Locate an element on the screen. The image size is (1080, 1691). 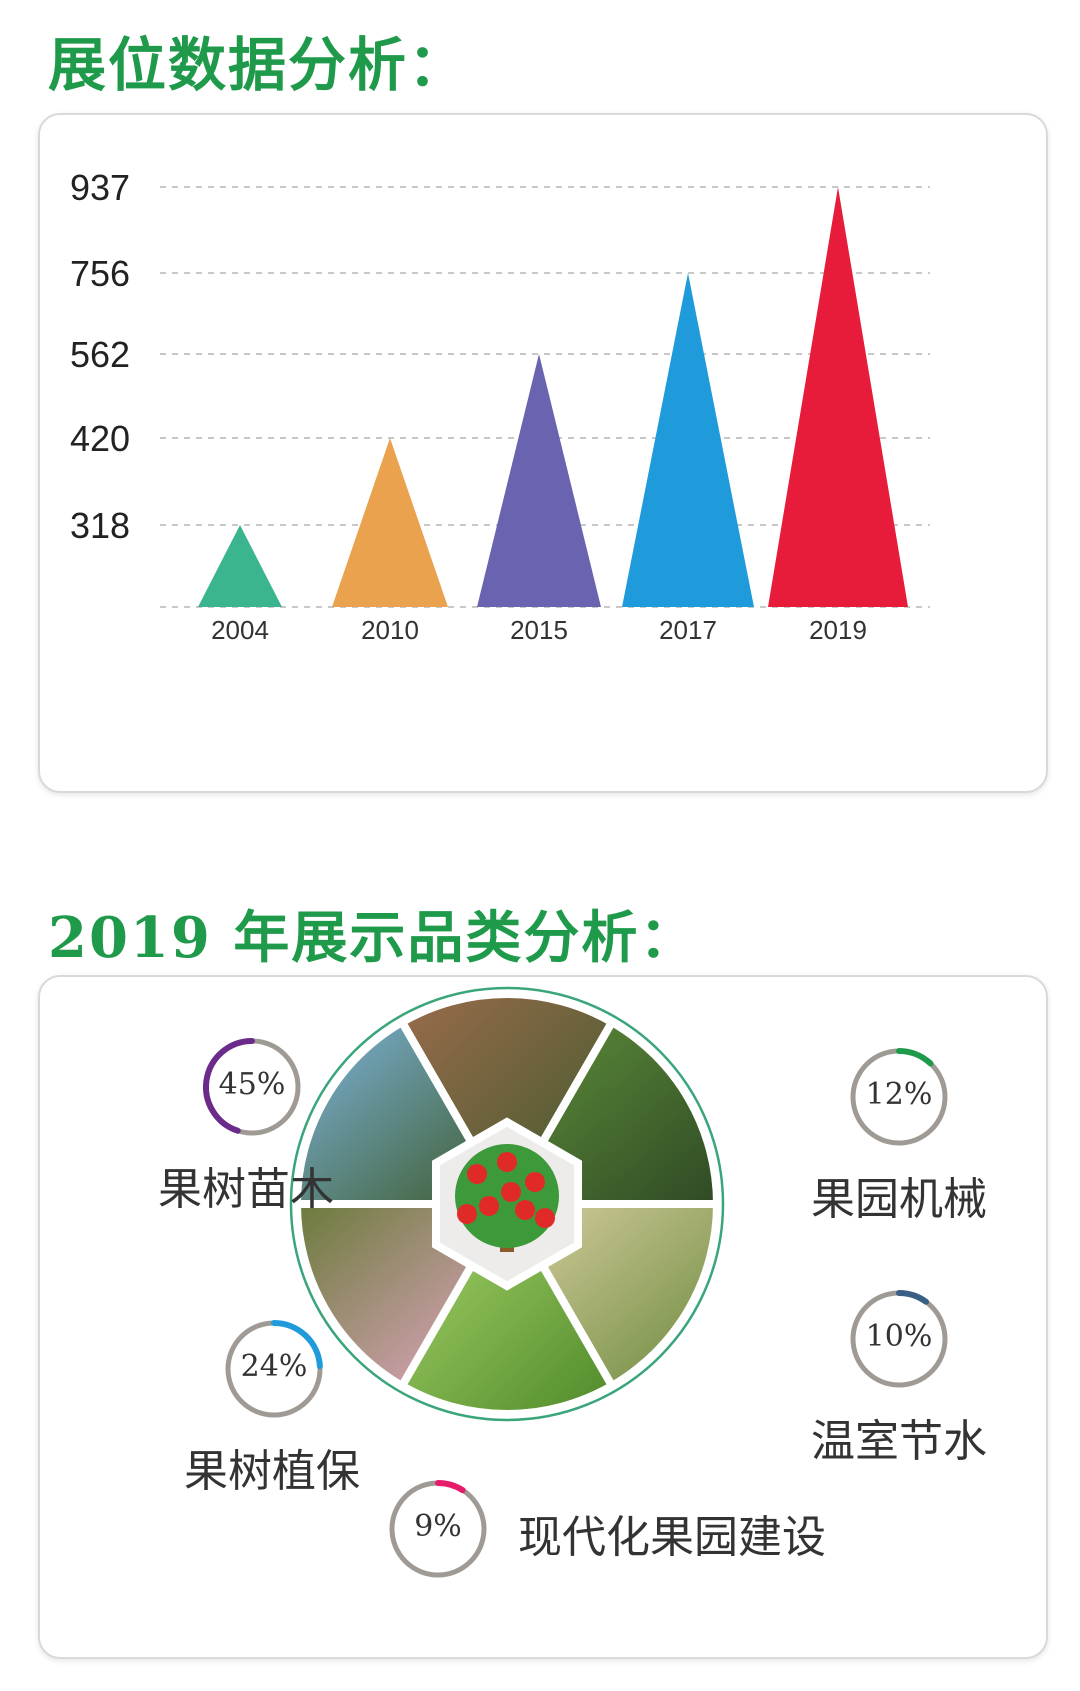
percent-orchard-machinery: 12% is located at coordinates (899, 1094).